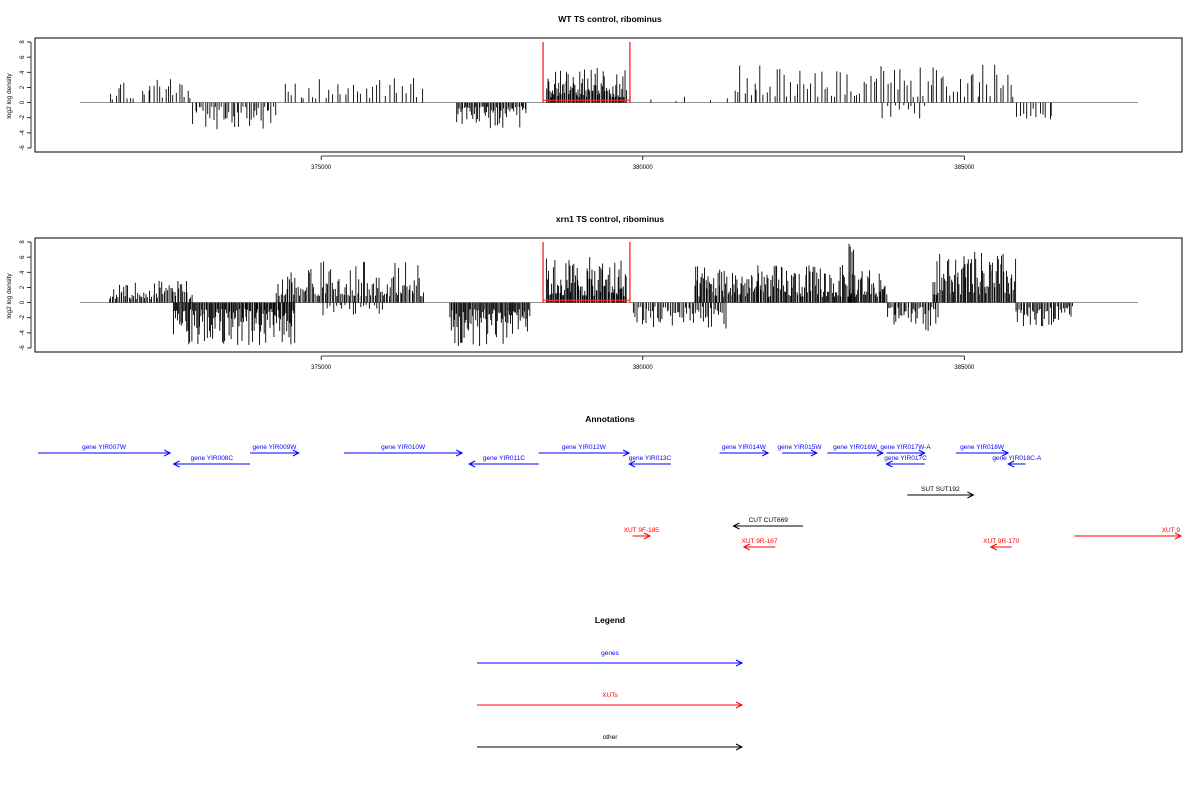 This screenshot has width=1200, height=800. I want to click on annotation-xut: XUT 9R-170, so click(1001, 544).